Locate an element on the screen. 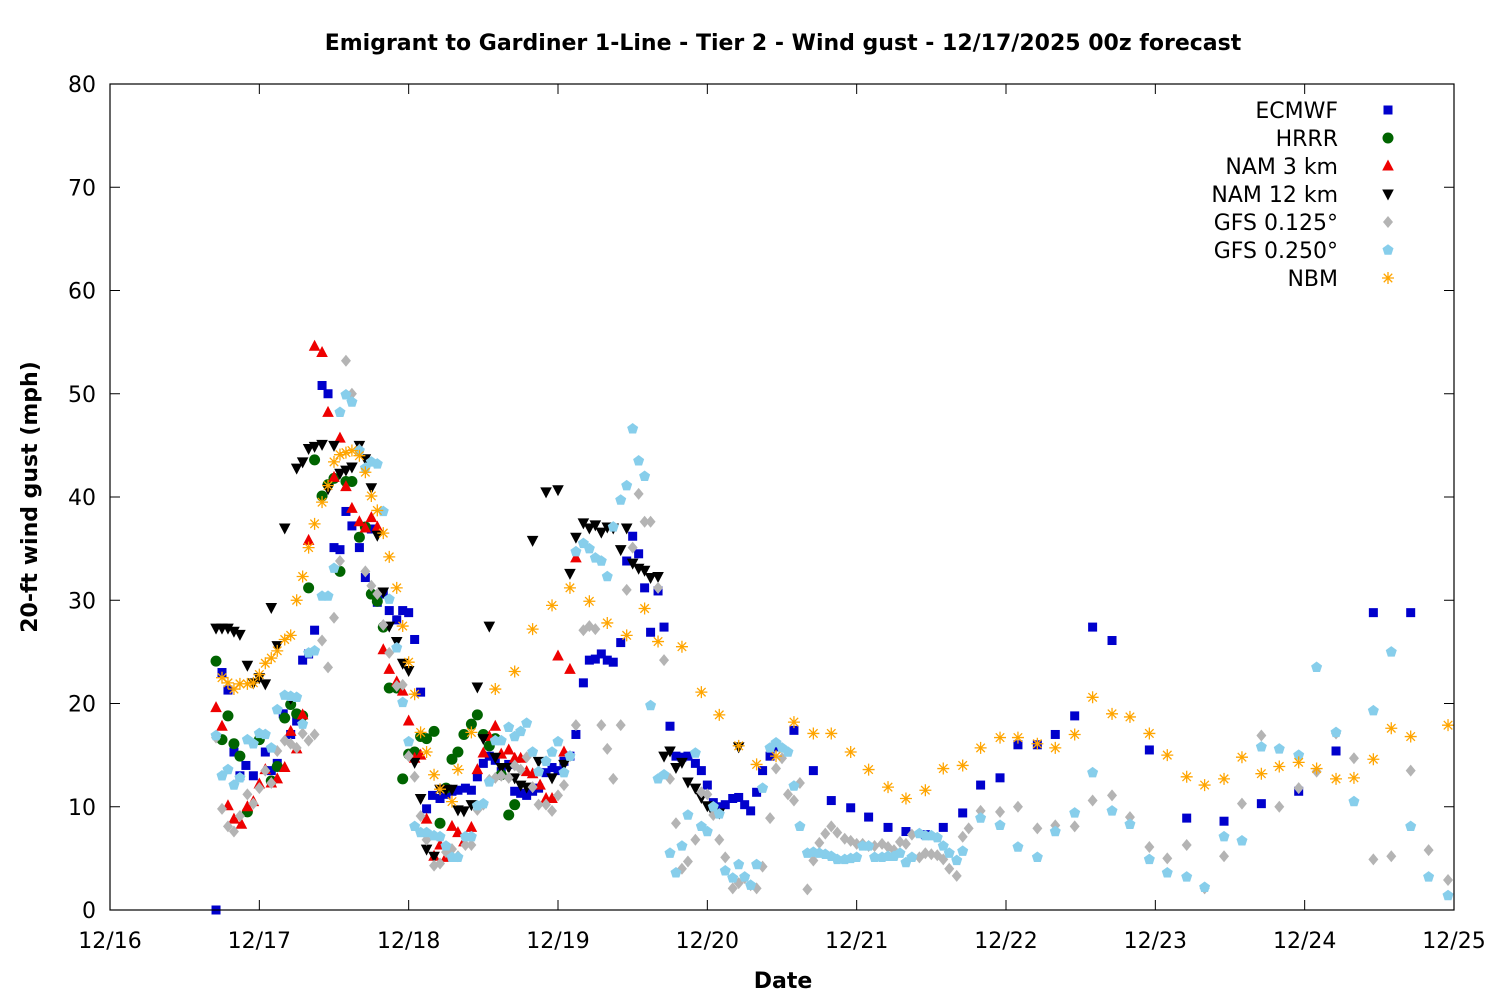  legend-label: NAM 3 km is located at coordinates (1281, 167).